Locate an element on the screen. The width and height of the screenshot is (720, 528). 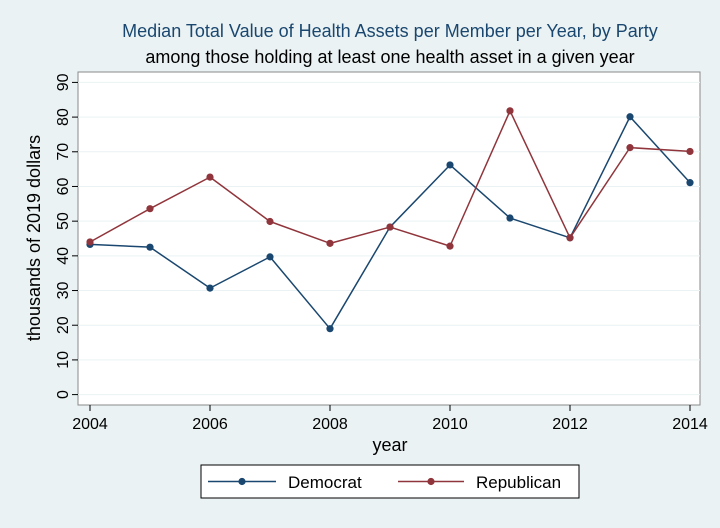
x-axis: 2004 2006 2008 2010 2012 2014 is located at coordinates (390, 419).